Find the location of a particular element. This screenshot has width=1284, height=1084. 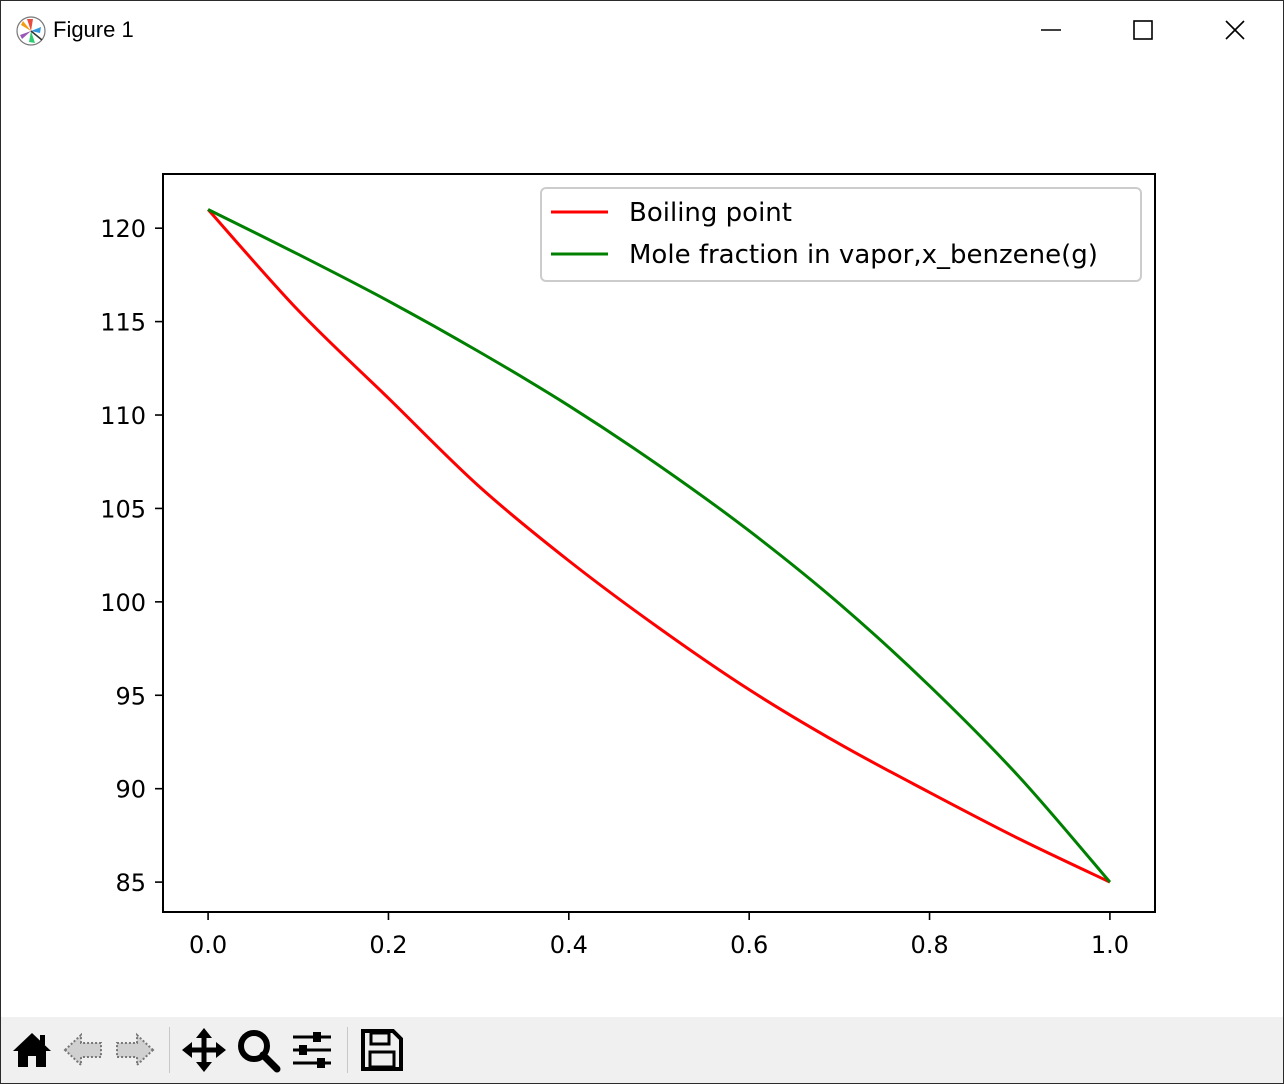

configure-subplots-icon is located at coordinates (312, 1050).